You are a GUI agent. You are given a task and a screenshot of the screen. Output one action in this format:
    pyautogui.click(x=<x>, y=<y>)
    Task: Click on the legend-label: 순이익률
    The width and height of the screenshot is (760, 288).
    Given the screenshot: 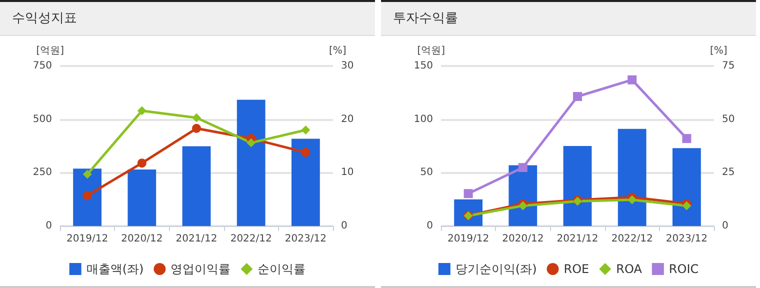 What is the action you would take?
    pyautogui.click(x=282, y=269)
    